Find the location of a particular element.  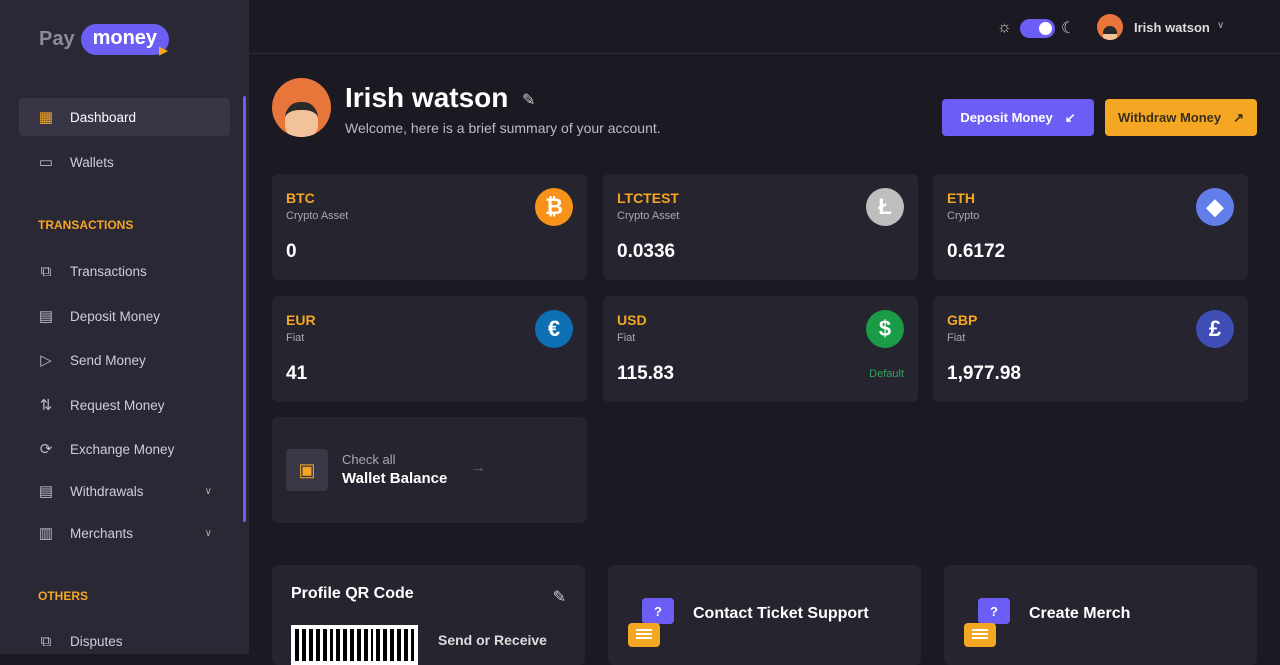

wallet-code: USD is located at coordinates (632, 320).